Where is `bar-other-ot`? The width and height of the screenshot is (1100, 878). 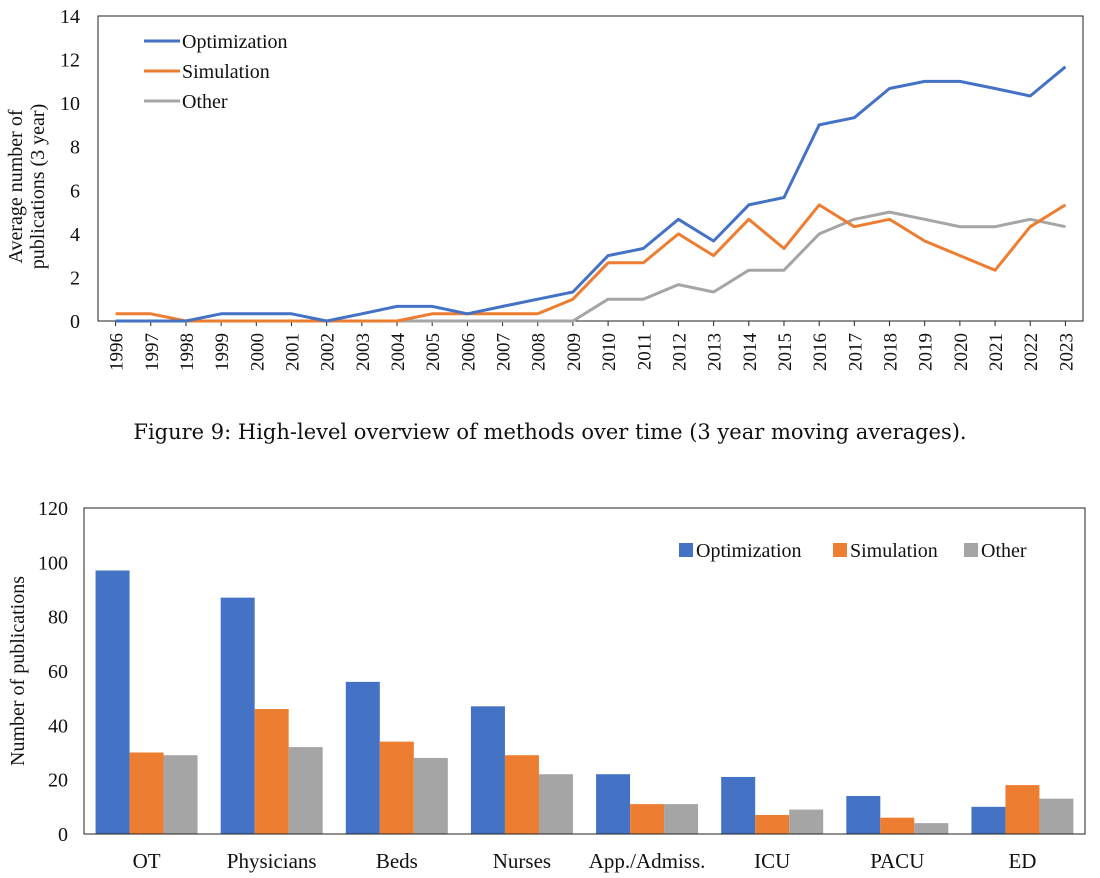 bar-other-ot is located at coordinates (180, 794).